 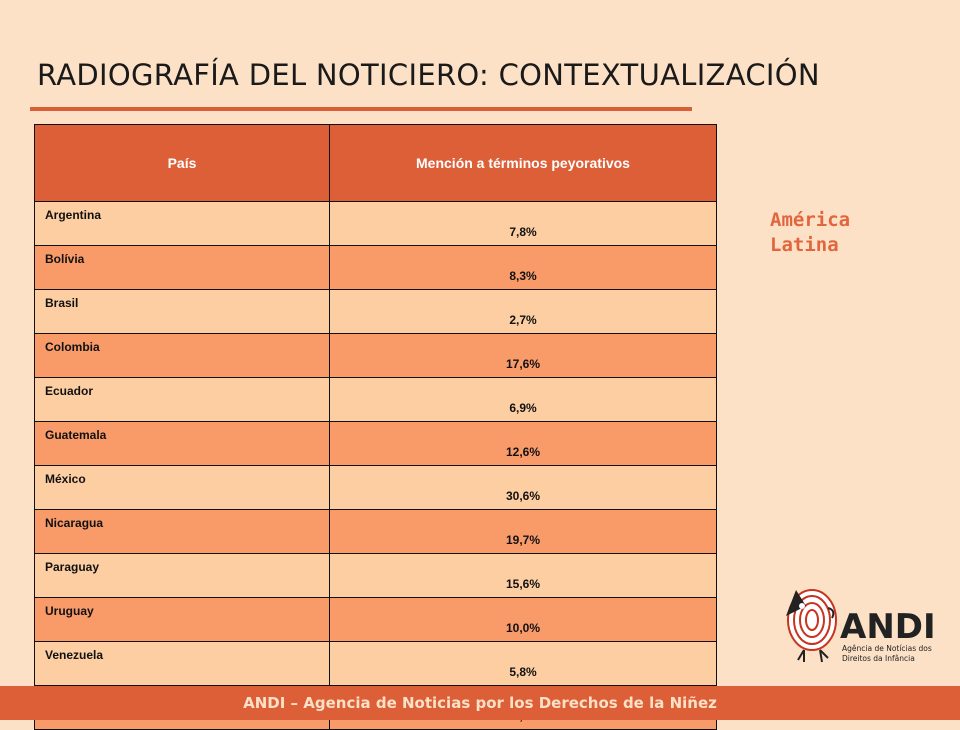 I want to click on region-label-line1: América, so click(x=810, y=220).